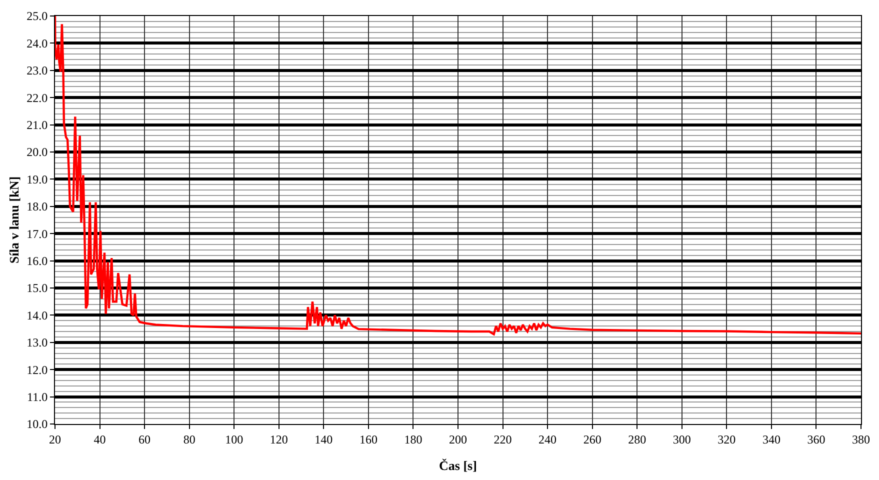 The height and width of the screenshot is (480, 879). I want to click on y-tick-label: 17.0, so click(37, 233).